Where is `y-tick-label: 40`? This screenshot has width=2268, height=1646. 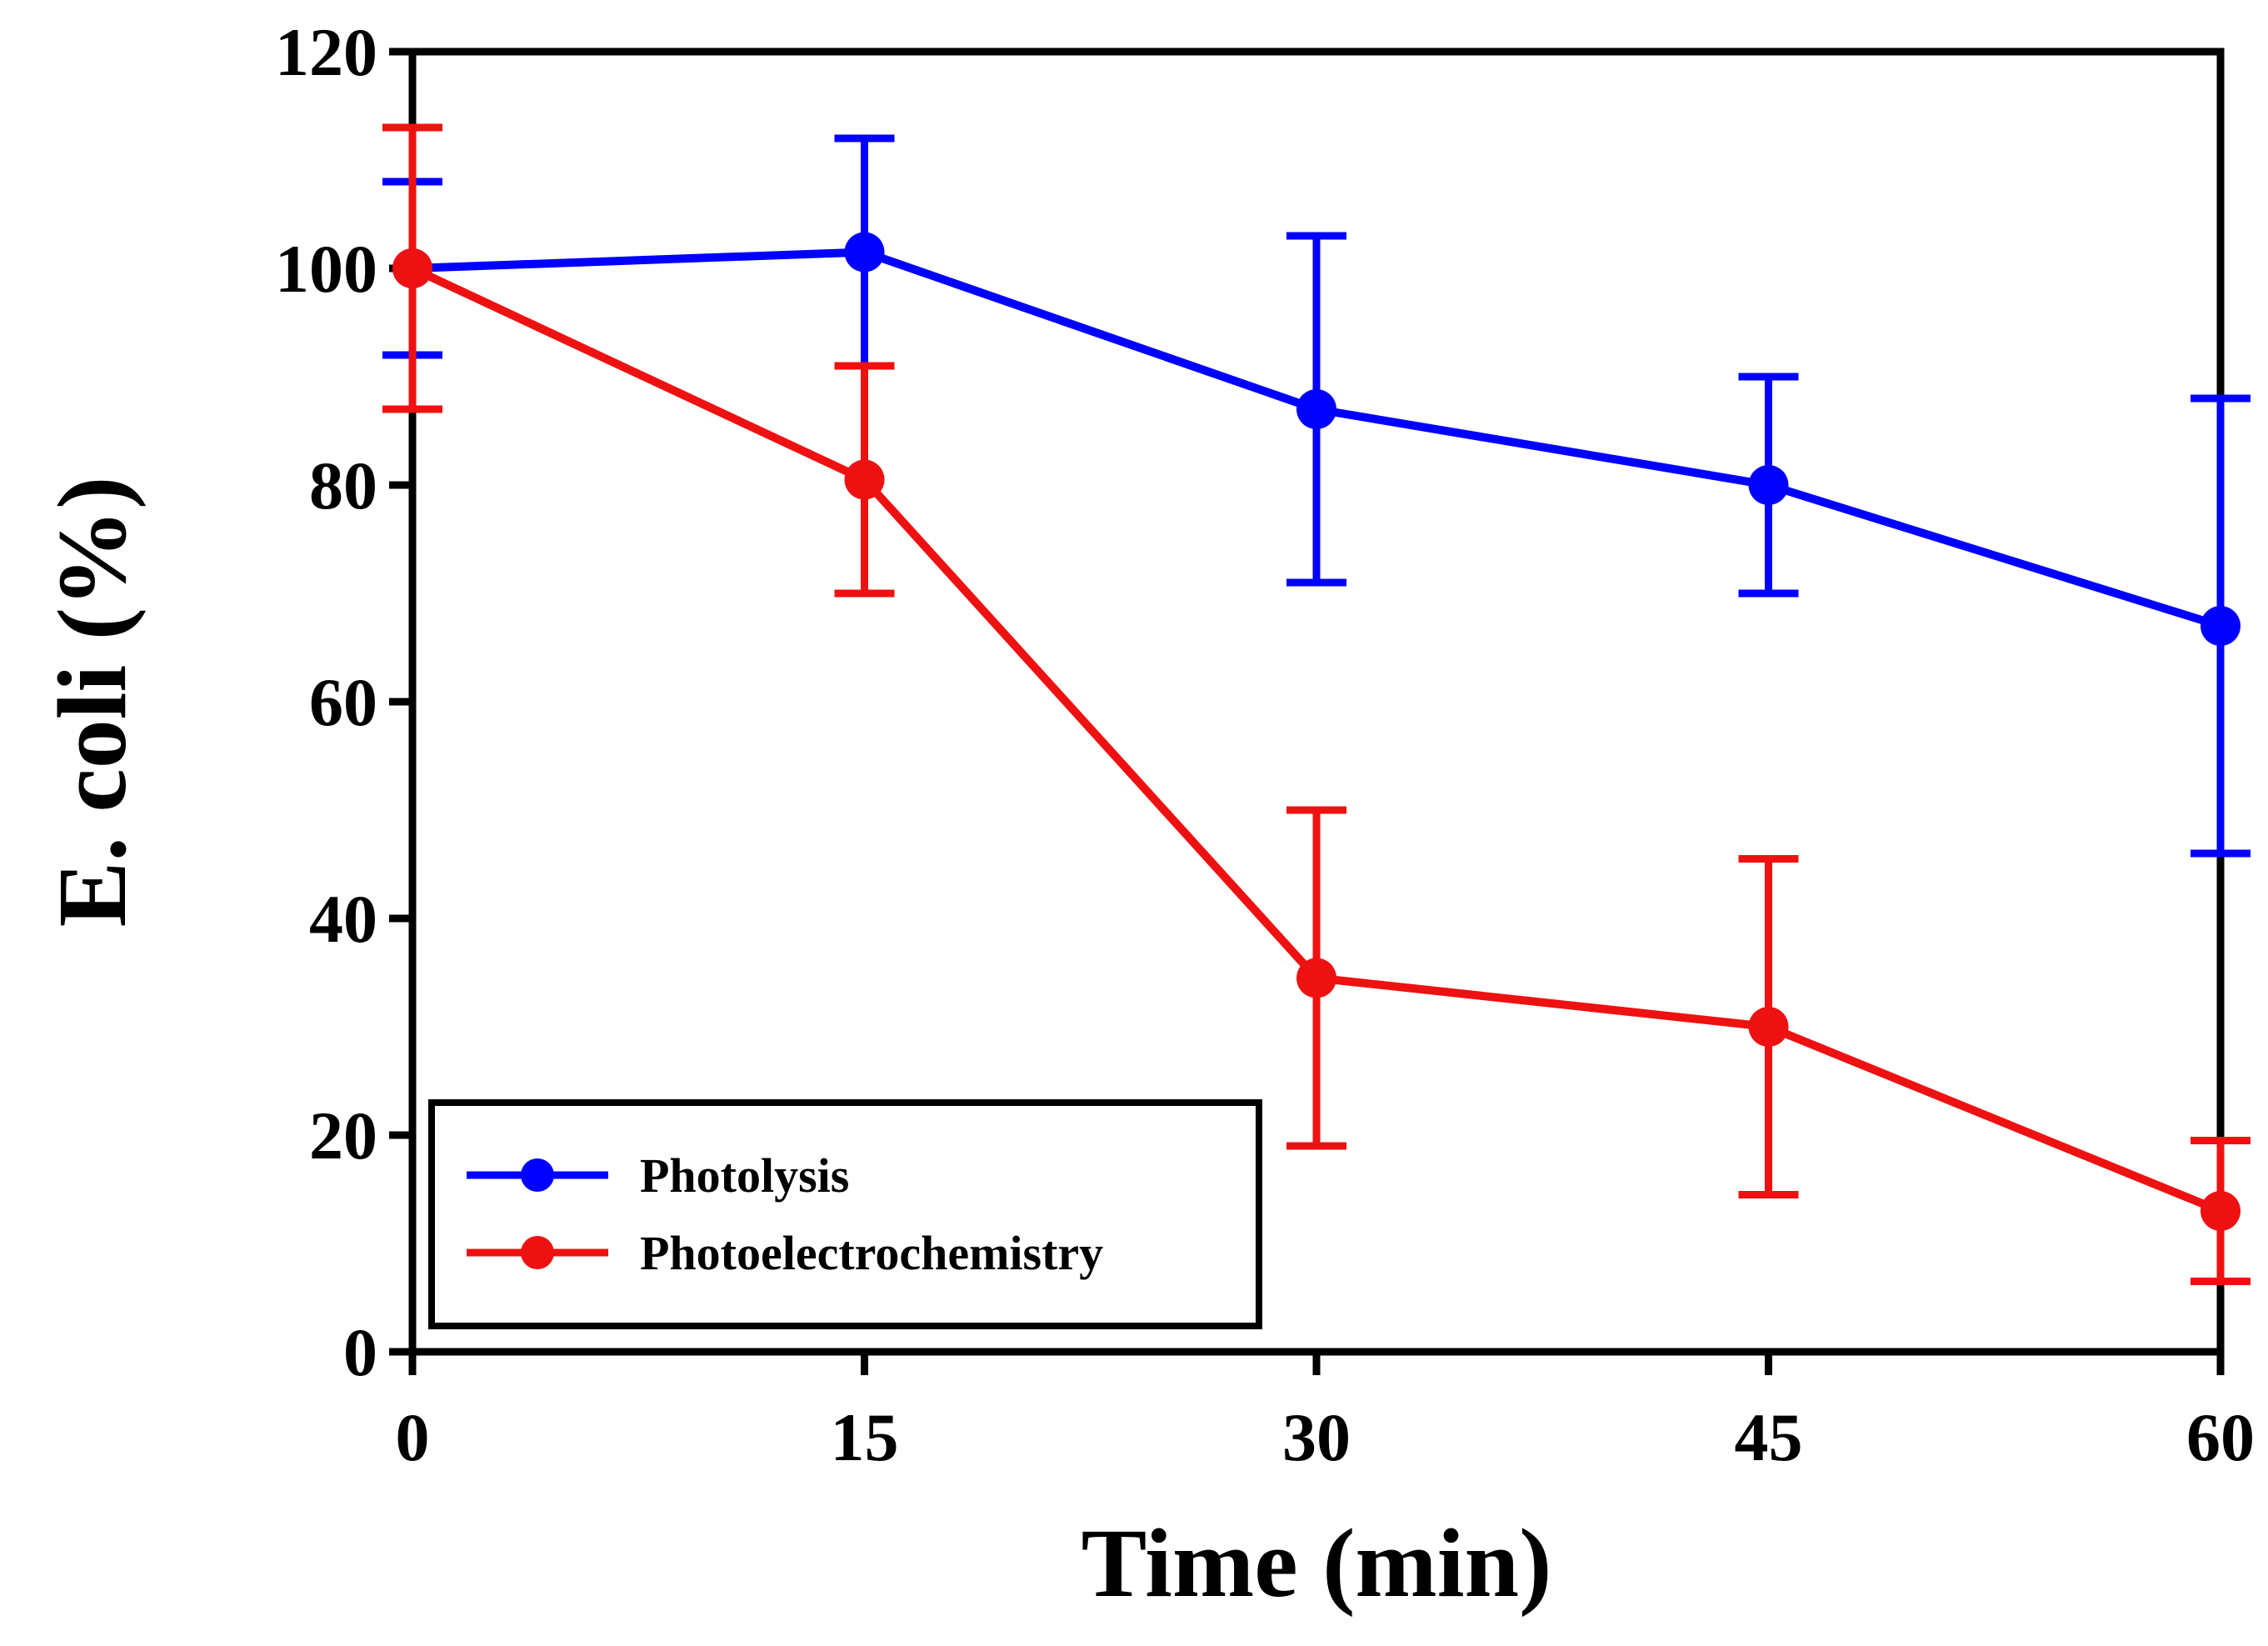 y-tick-label: 40 is located at coordinates (343, 919).